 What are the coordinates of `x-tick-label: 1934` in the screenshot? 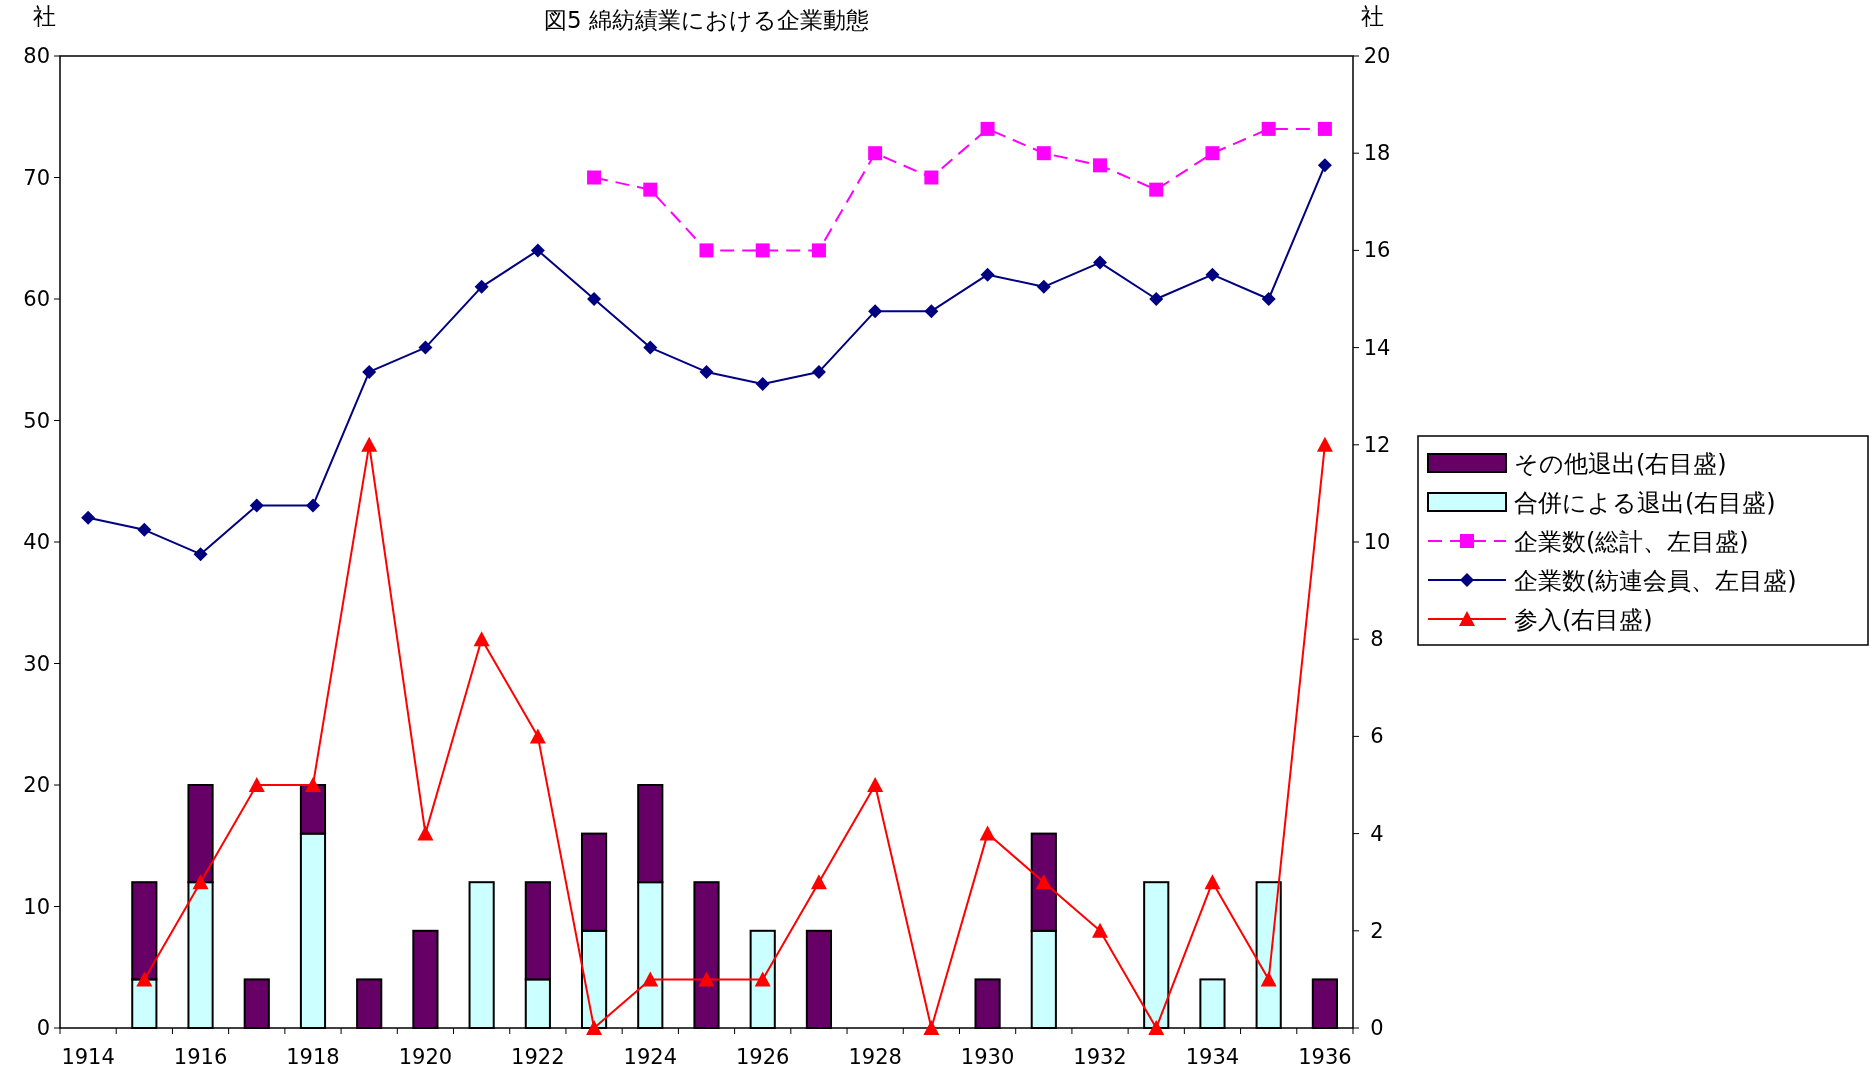 It's located at (1212, 1057).